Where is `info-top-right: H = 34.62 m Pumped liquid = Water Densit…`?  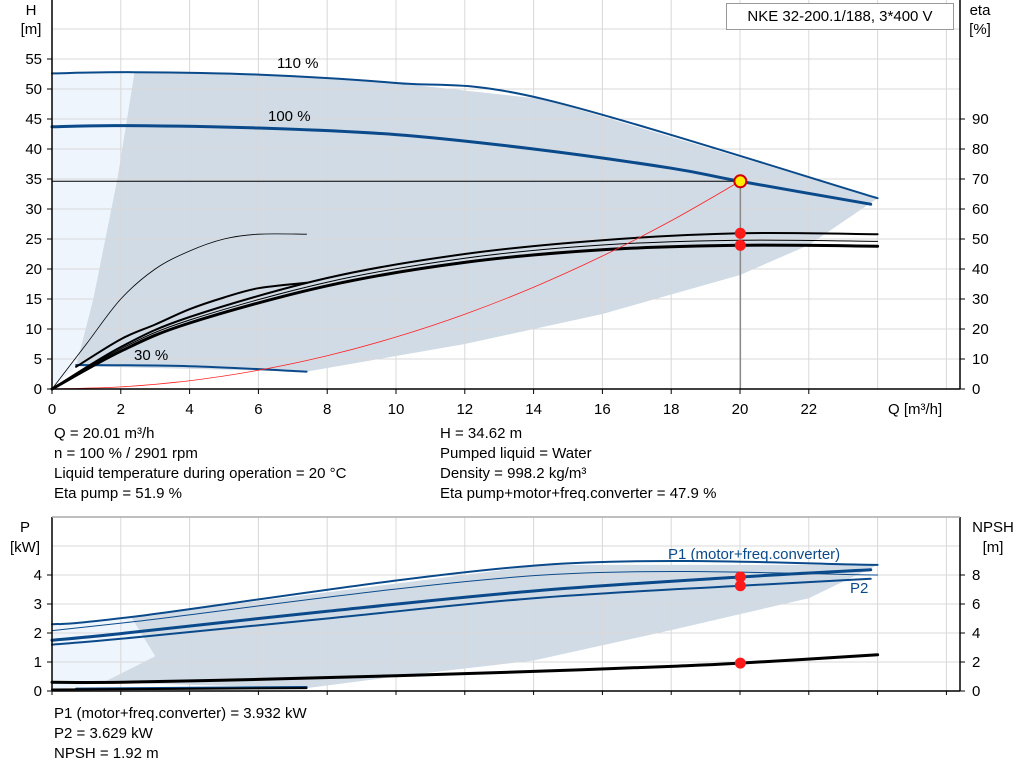
info-top-right: H = 34.62 m Pumped liquid = Water Densit… is located at coordinates (578, 464).